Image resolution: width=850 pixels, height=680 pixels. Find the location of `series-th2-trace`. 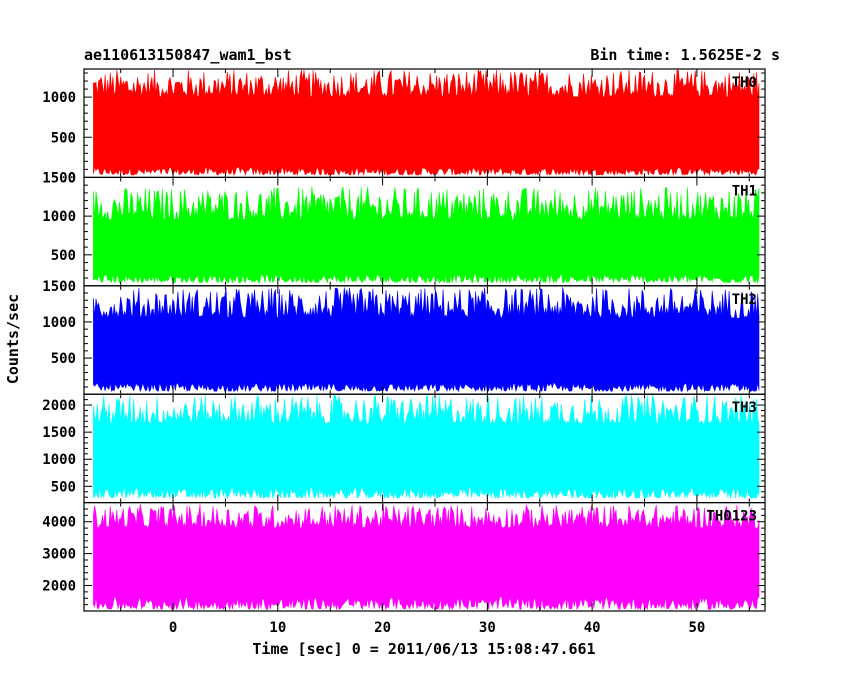

series-th2-trace is located at coordinates (426, 340).